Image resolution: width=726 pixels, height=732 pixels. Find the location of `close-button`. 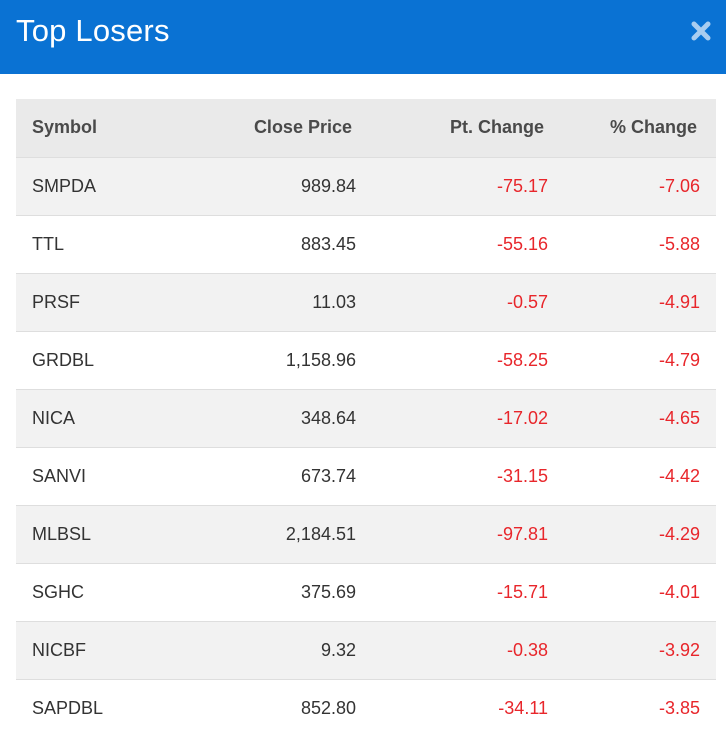

close-button is located at coordinates (701, 31).